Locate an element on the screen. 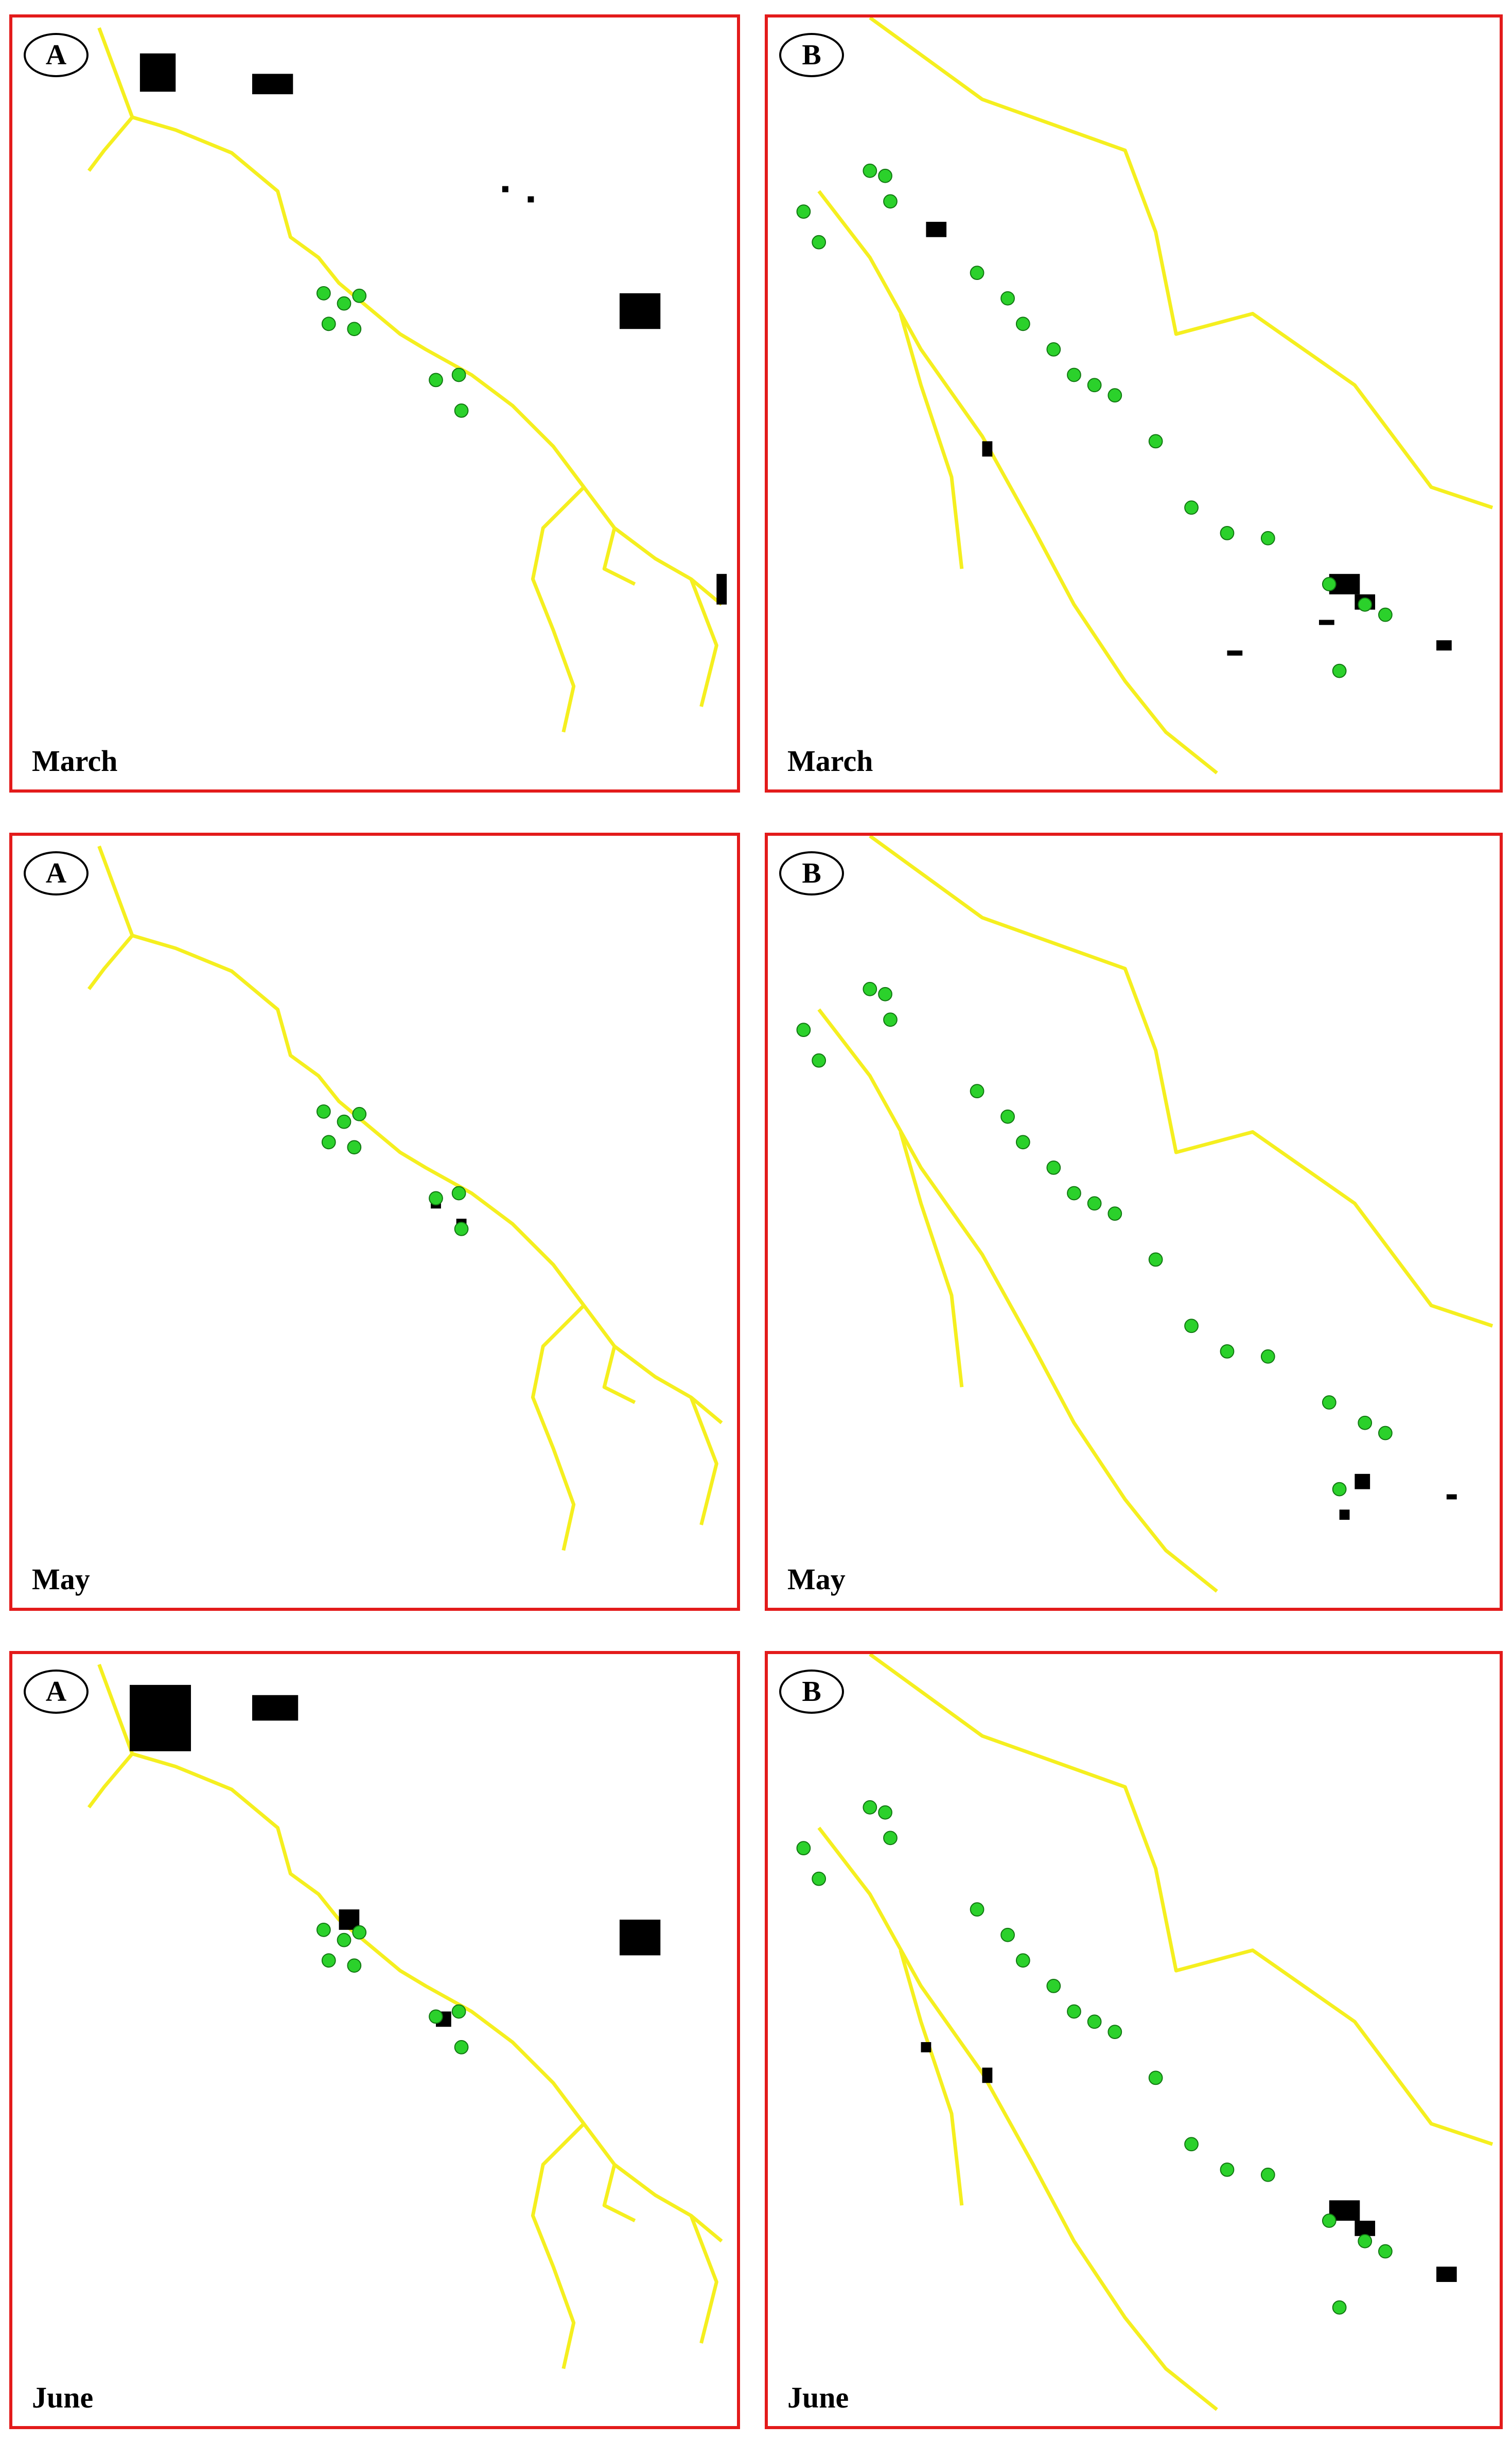 The image size is (1512, 2442). map-b-june is located at coordinates (1144, 2033).